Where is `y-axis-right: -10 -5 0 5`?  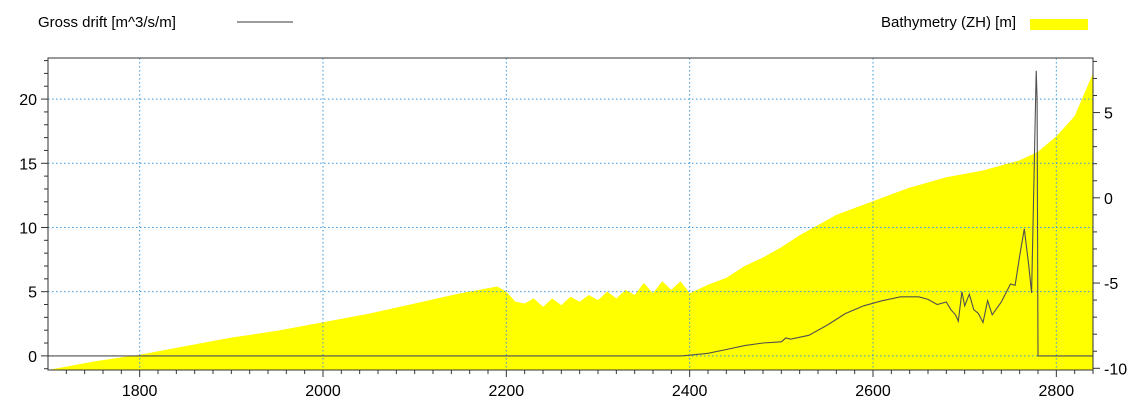
y-axis-right: -10 -5 0 5 is located at coordinates (1110, 219).